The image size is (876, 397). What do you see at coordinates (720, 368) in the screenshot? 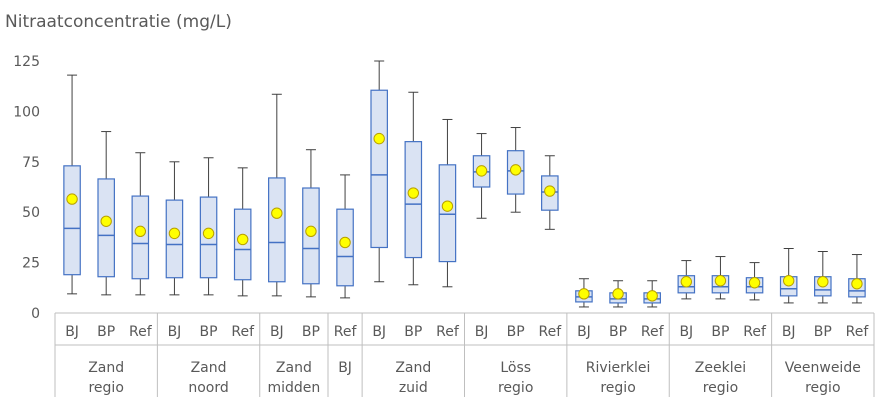
I see `x-group-label: Zeeklei` at bounding box center [720, 368].